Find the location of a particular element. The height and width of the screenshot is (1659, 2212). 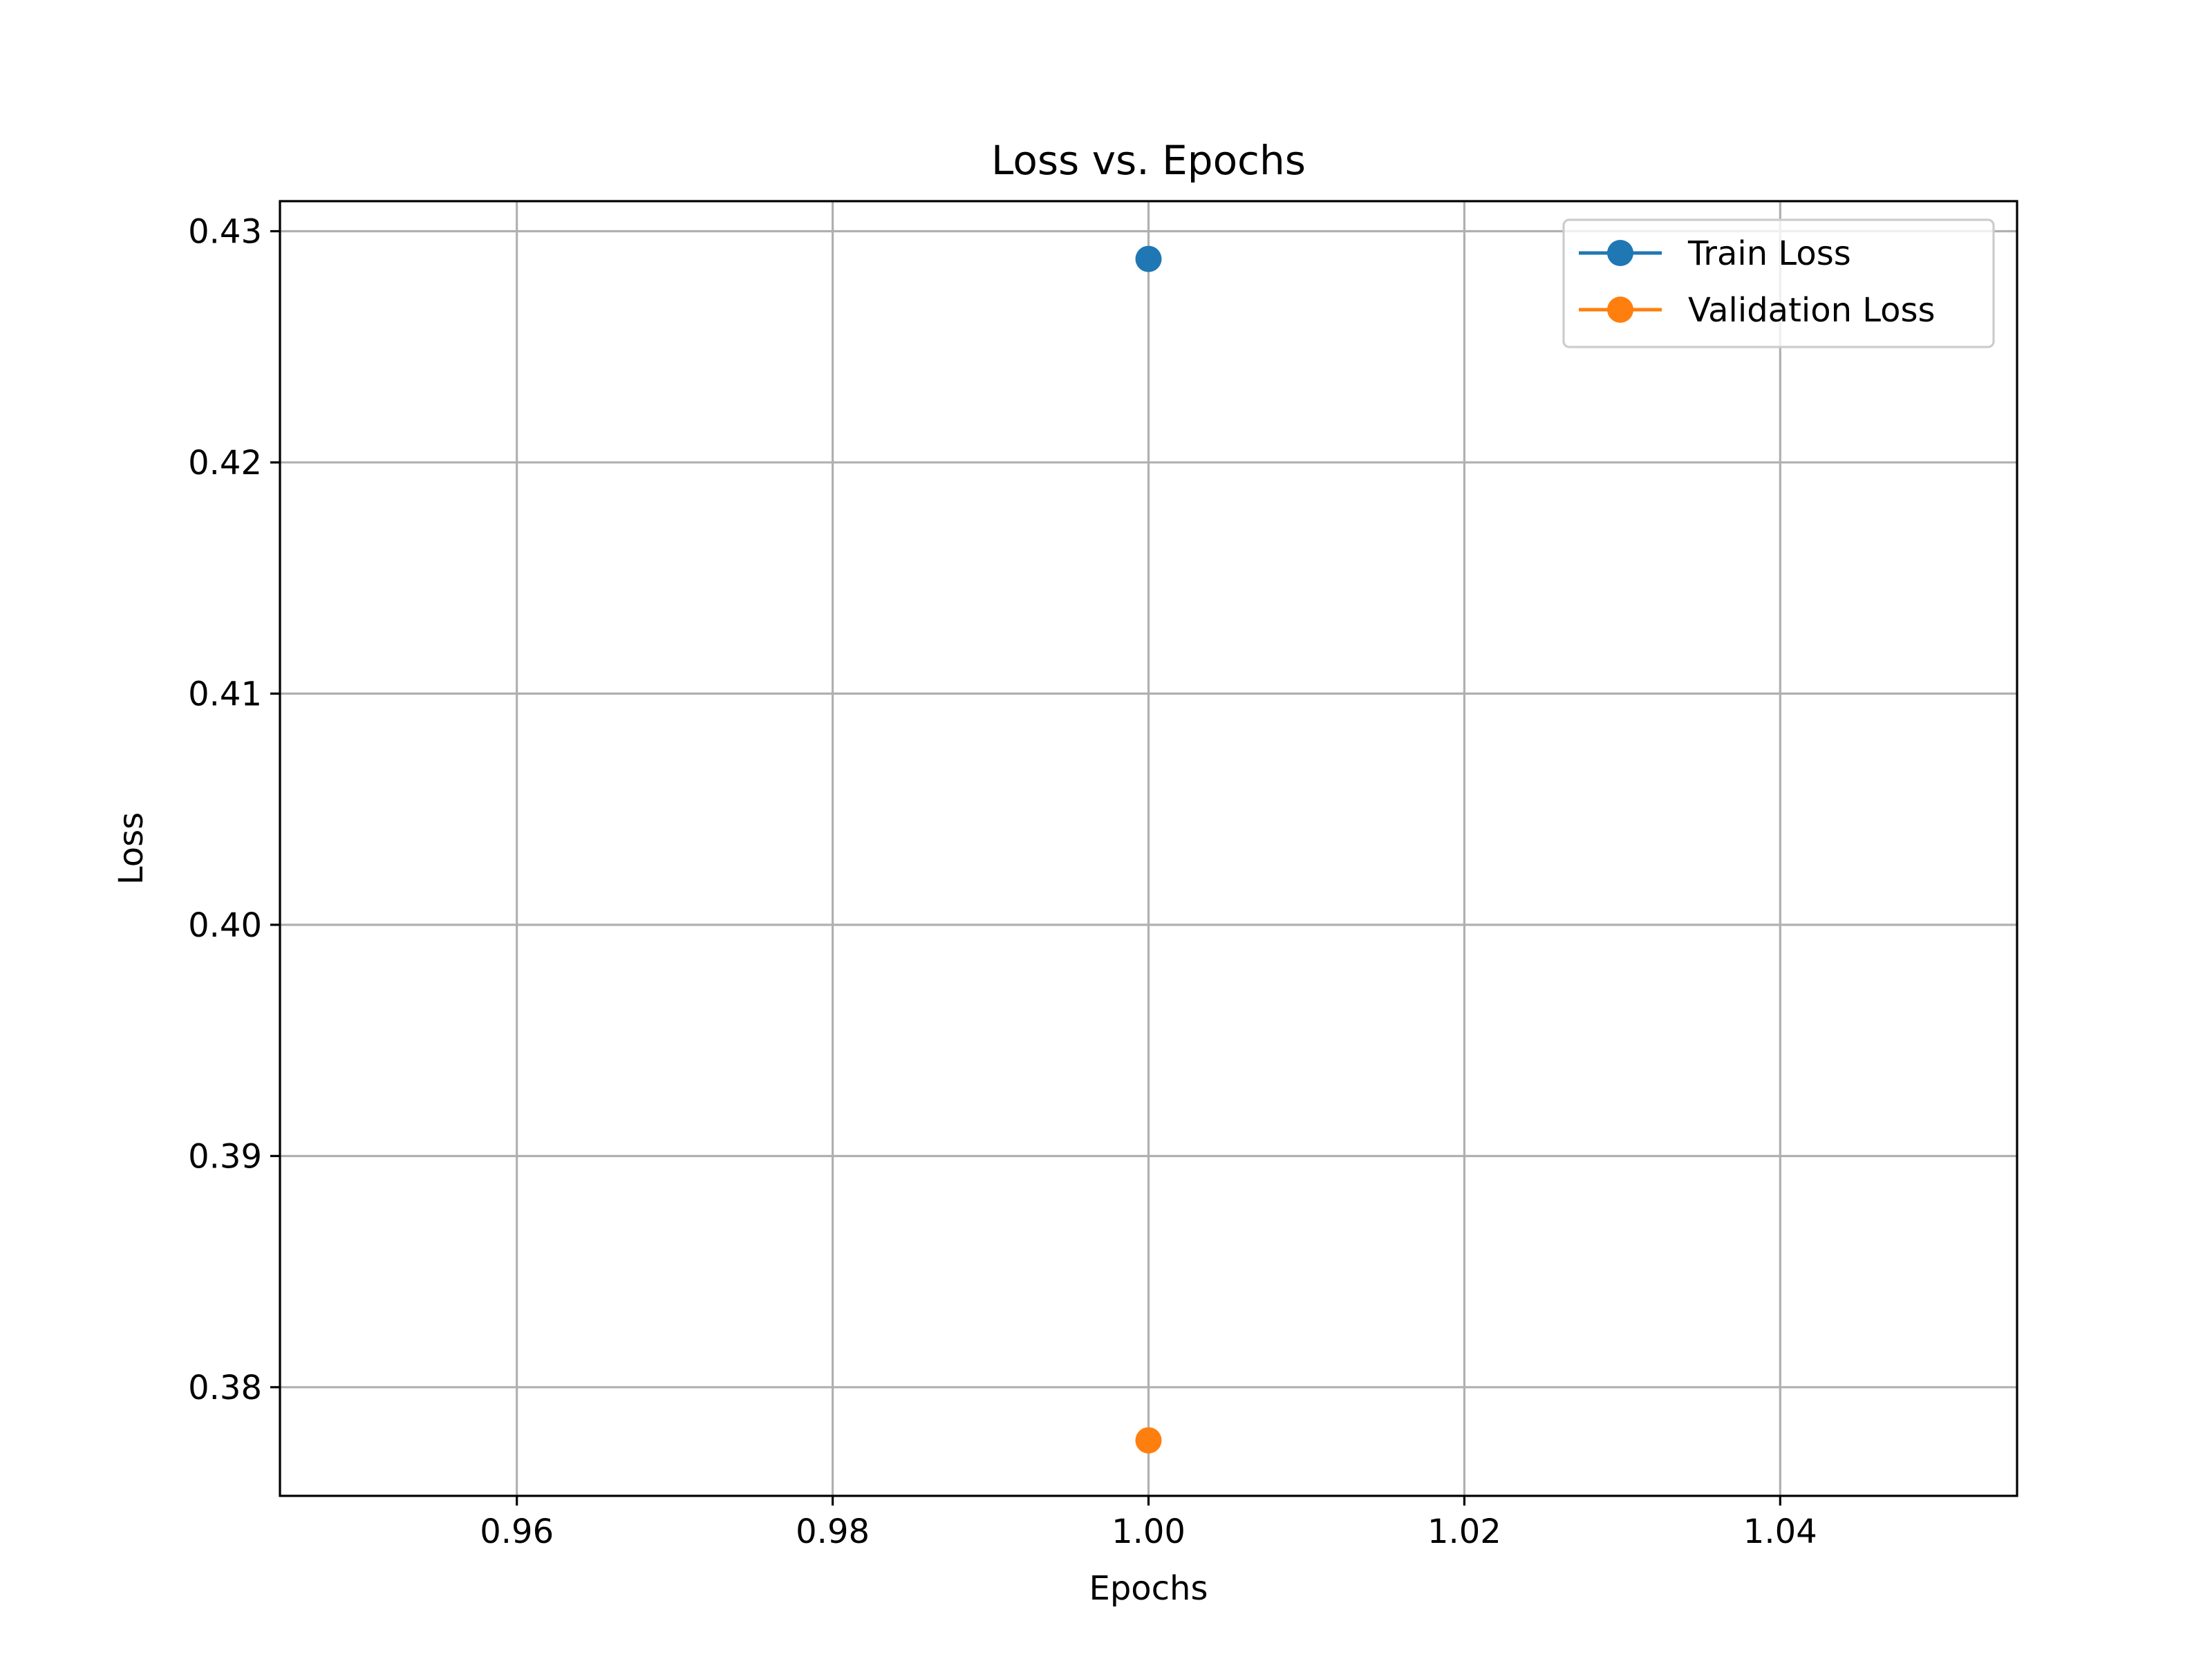

x-tick-label: 0.96 is located at coordinates (517, 1531).